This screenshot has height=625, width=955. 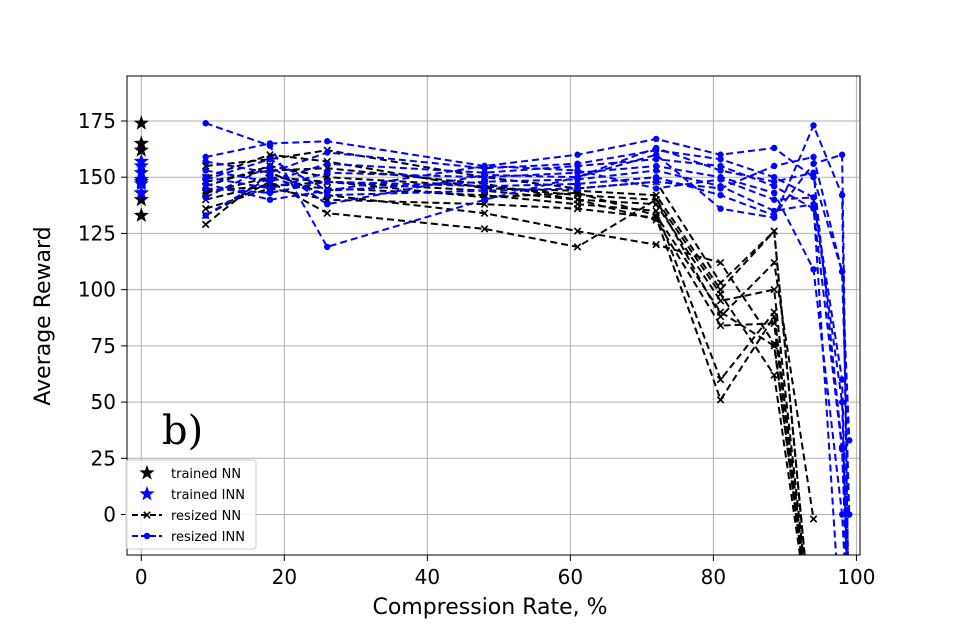 What do you see at coordinates (284, 577) in the screenshot?
I see `x-tick-label: 20` at bounding box center [284, 577].